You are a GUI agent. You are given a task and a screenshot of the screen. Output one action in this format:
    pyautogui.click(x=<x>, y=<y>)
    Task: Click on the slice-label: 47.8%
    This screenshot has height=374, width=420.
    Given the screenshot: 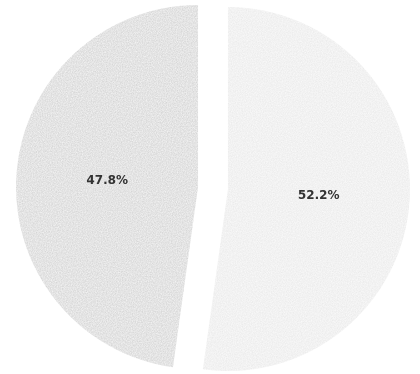 What is the action you would take?
    pyautogui.click(x=107, y=180)
    